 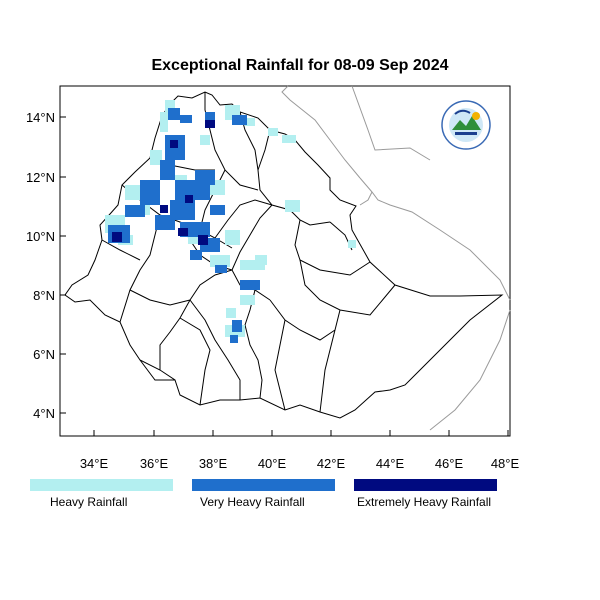 I want to click on rainfall-extreme-cells, so click(x=163, y=182).